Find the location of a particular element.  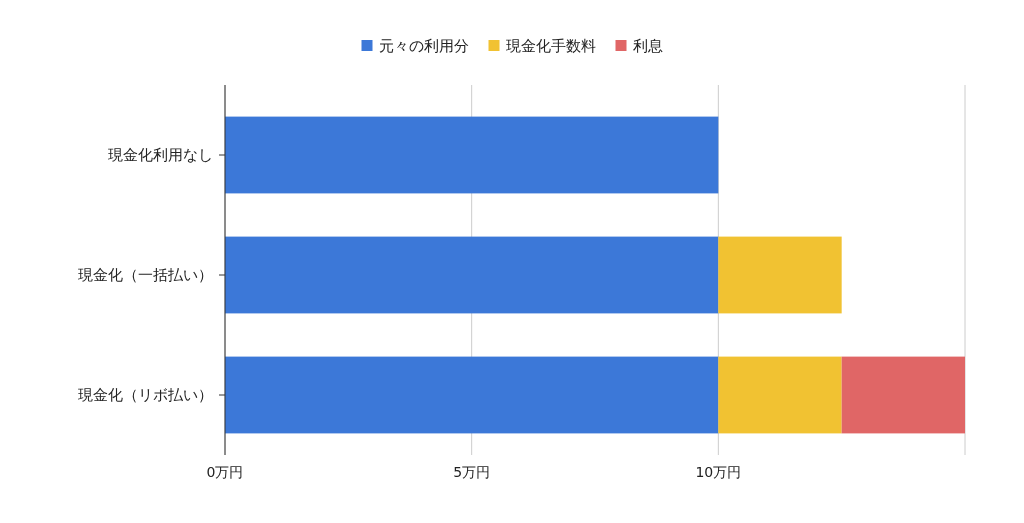

x-tick-label: 0万円 is located at coordinates (225, 472).